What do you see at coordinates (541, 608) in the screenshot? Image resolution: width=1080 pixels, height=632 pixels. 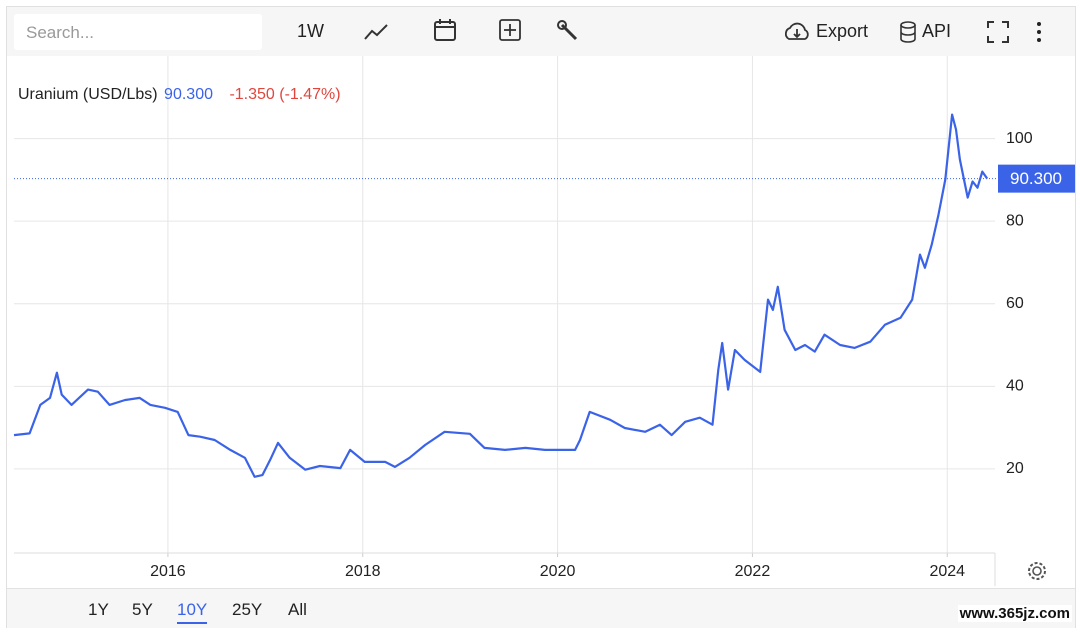 I see `range-bar: 1Y 5Y 10Y 25Y All` at bounding box center [541, 608].